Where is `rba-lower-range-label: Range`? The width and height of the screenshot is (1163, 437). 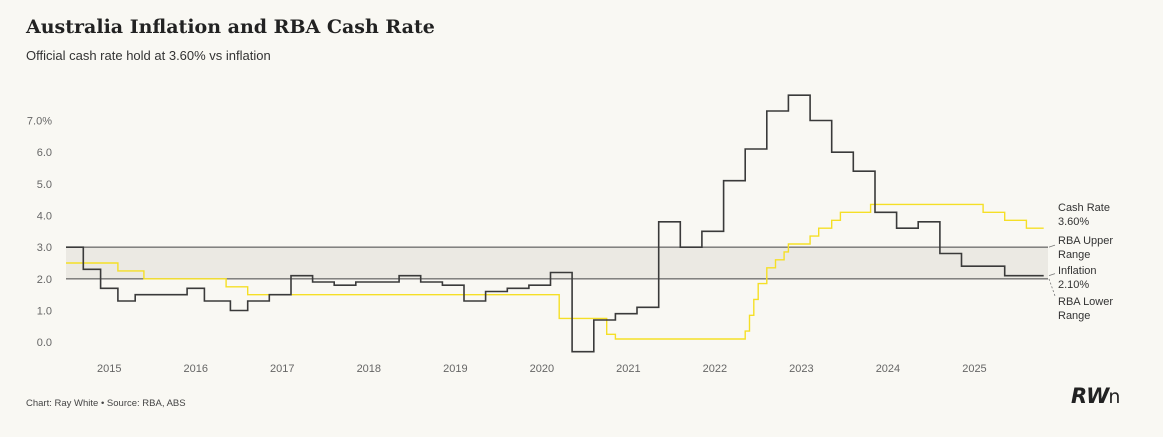 rba-lower-range-label: Range is located at coordinates (1074, 316).